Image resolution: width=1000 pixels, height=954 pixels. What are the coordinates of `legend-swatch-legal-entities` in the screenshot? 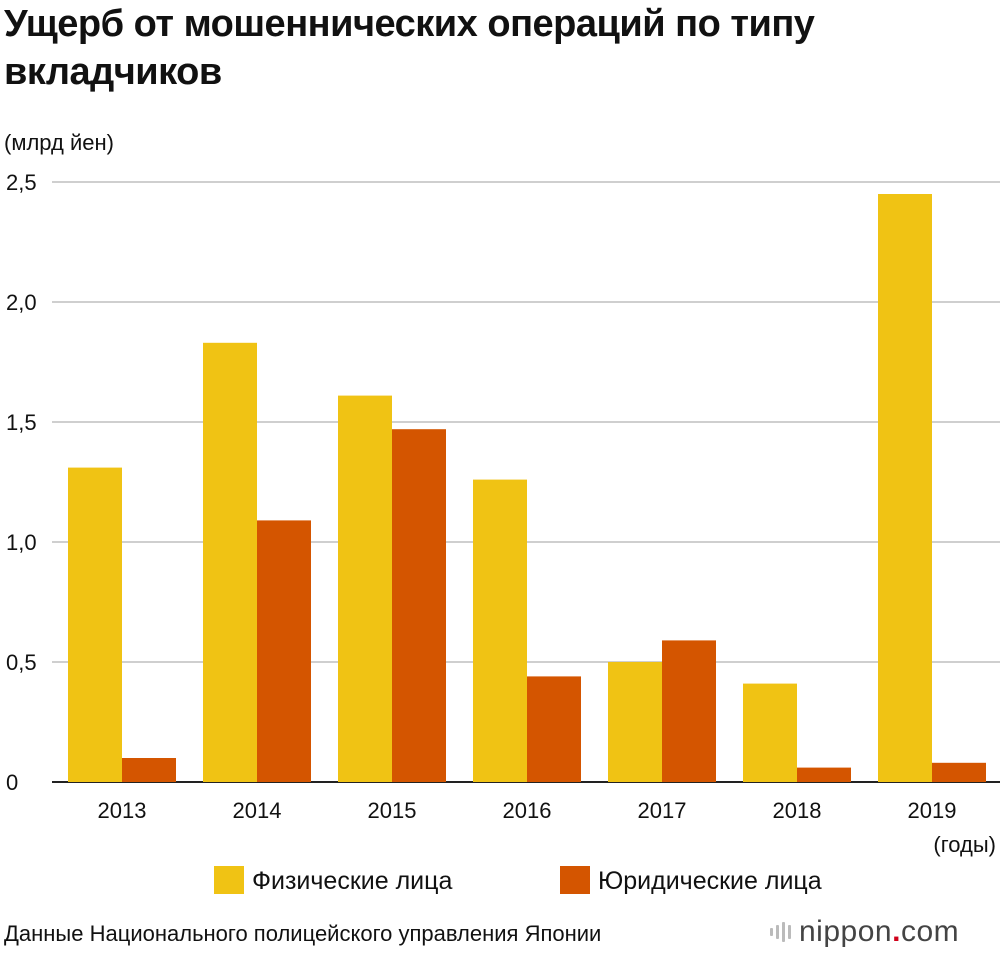 It's located at (575, 880).